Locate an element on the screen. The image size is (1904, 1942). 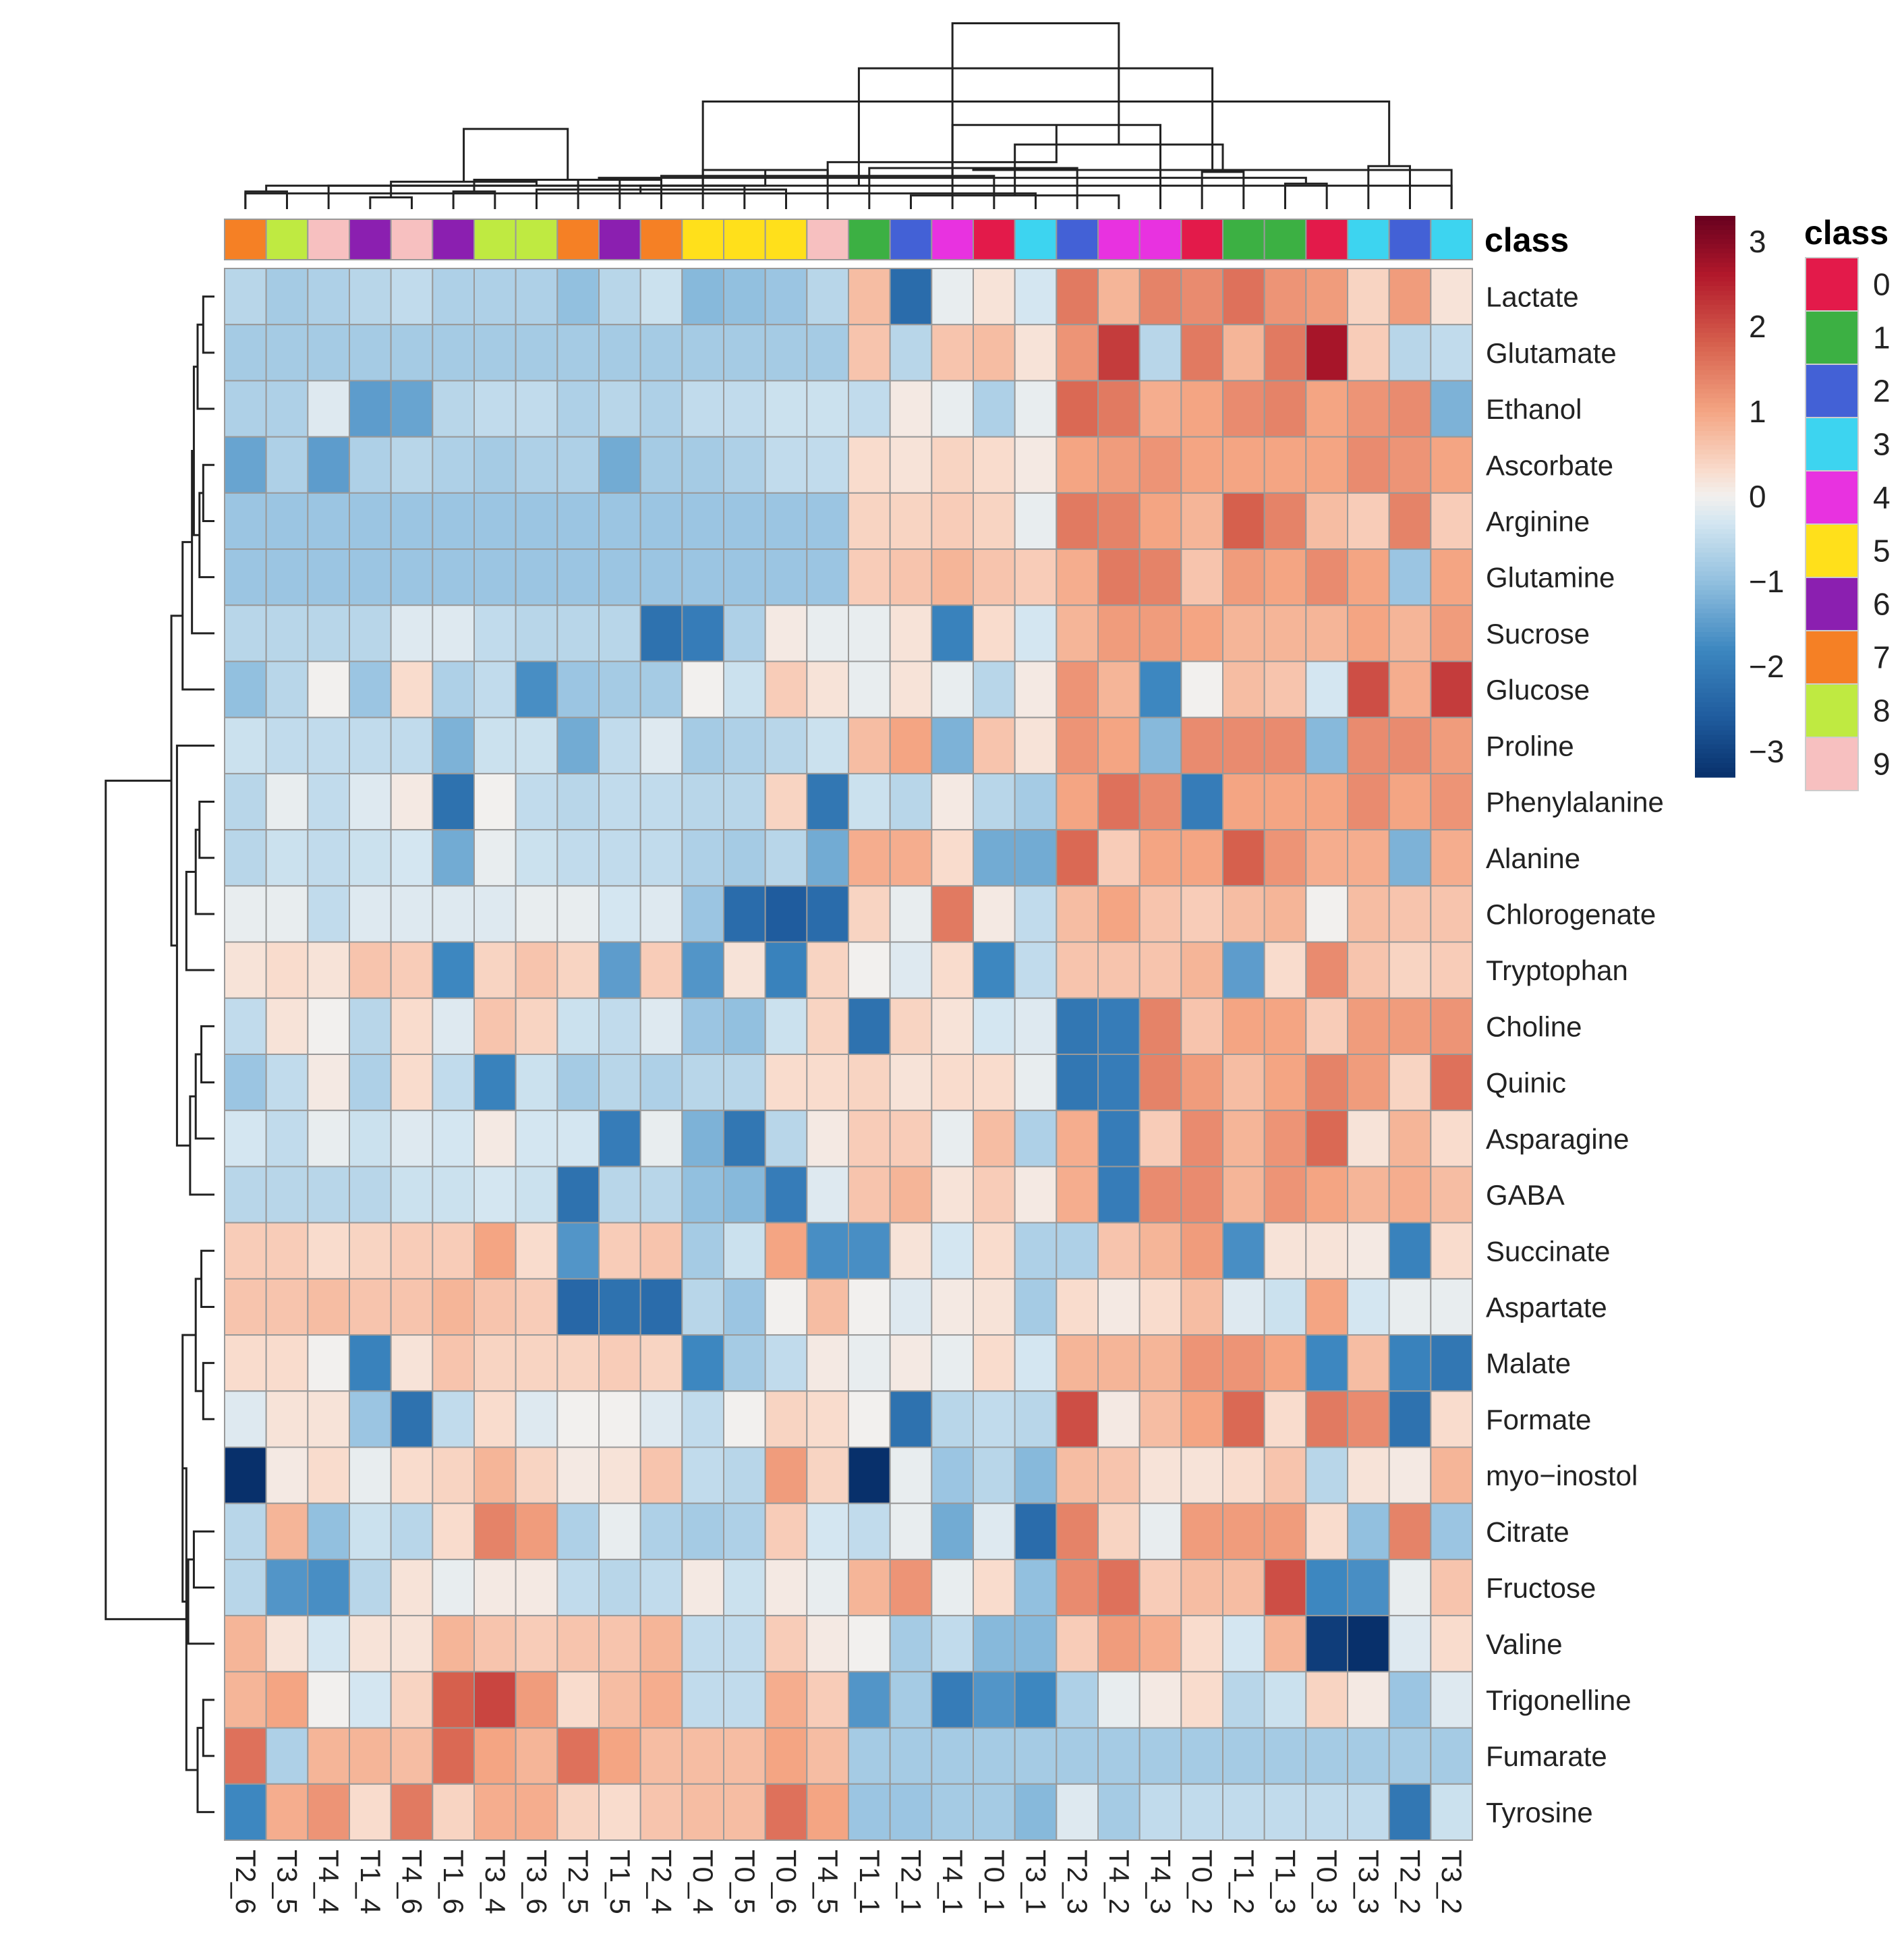
column-label: T2_4 is located at coordinates (662, 1882).